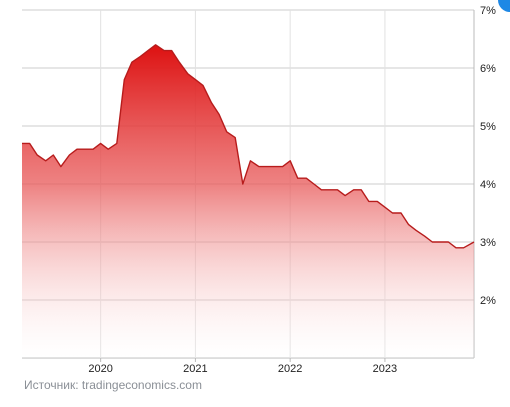 This screenshot has height=407, width=510. I want to click on y-tick-label: 3%, so click(488, 243).